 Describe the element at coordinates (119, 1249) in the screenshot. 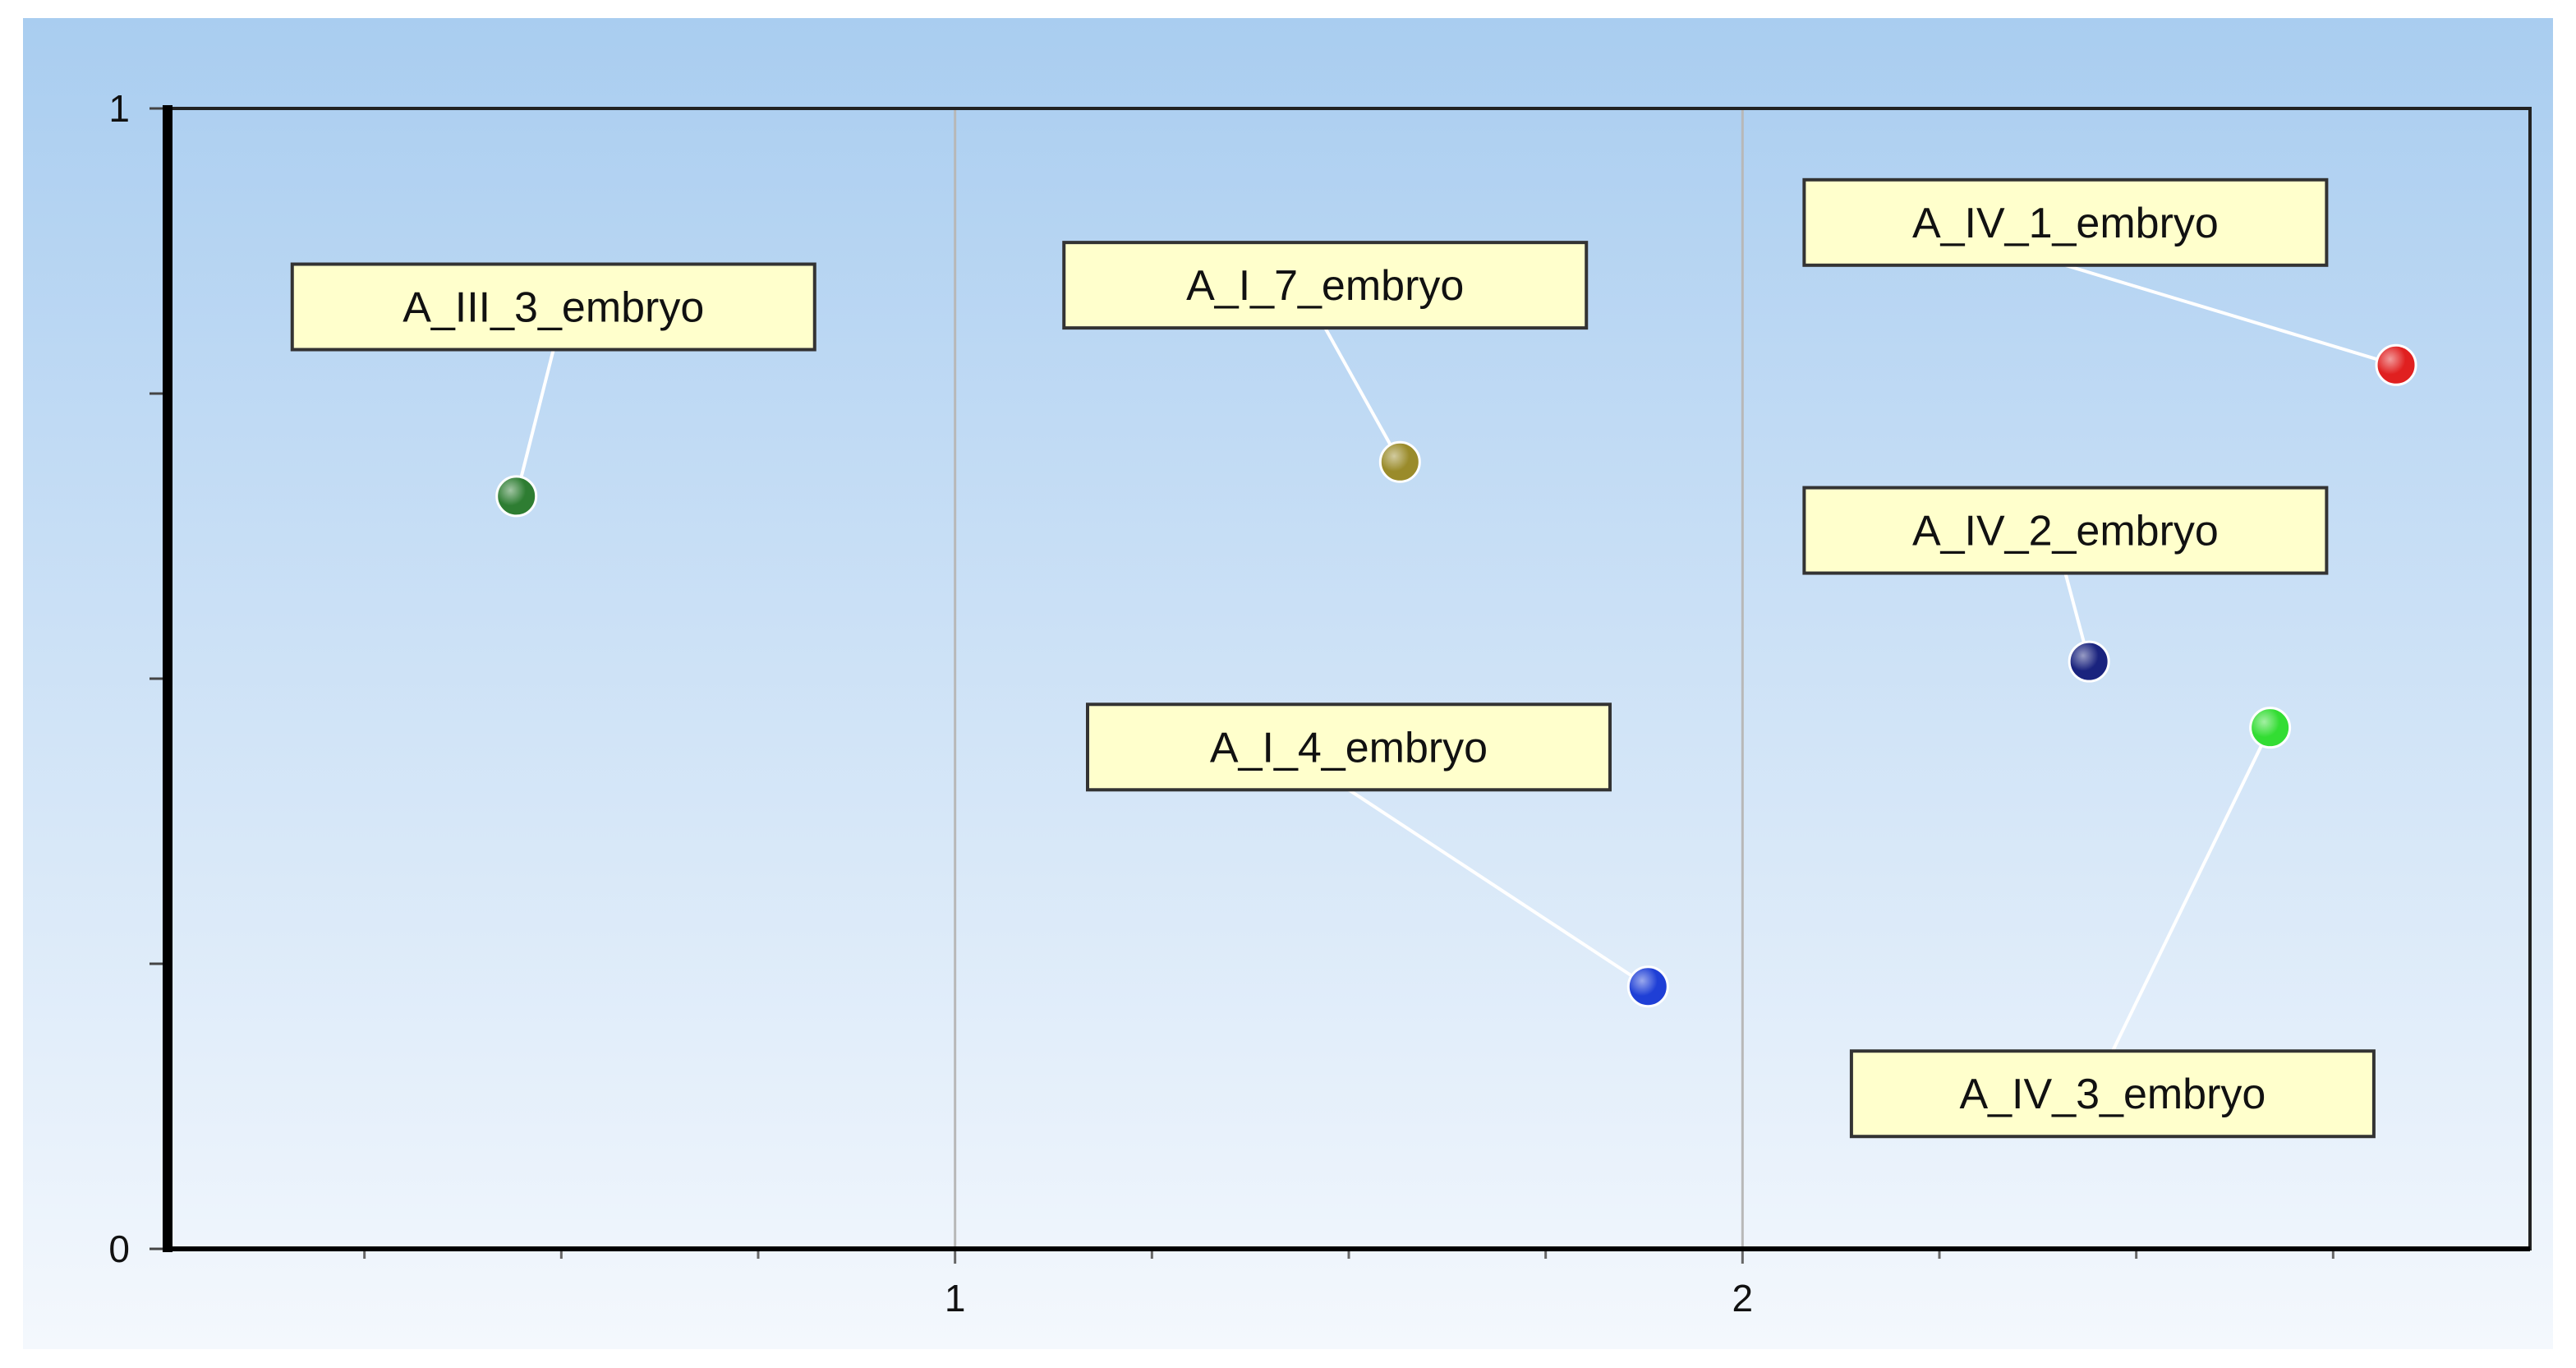

I see `y-tick-label-0: 0` at that location.